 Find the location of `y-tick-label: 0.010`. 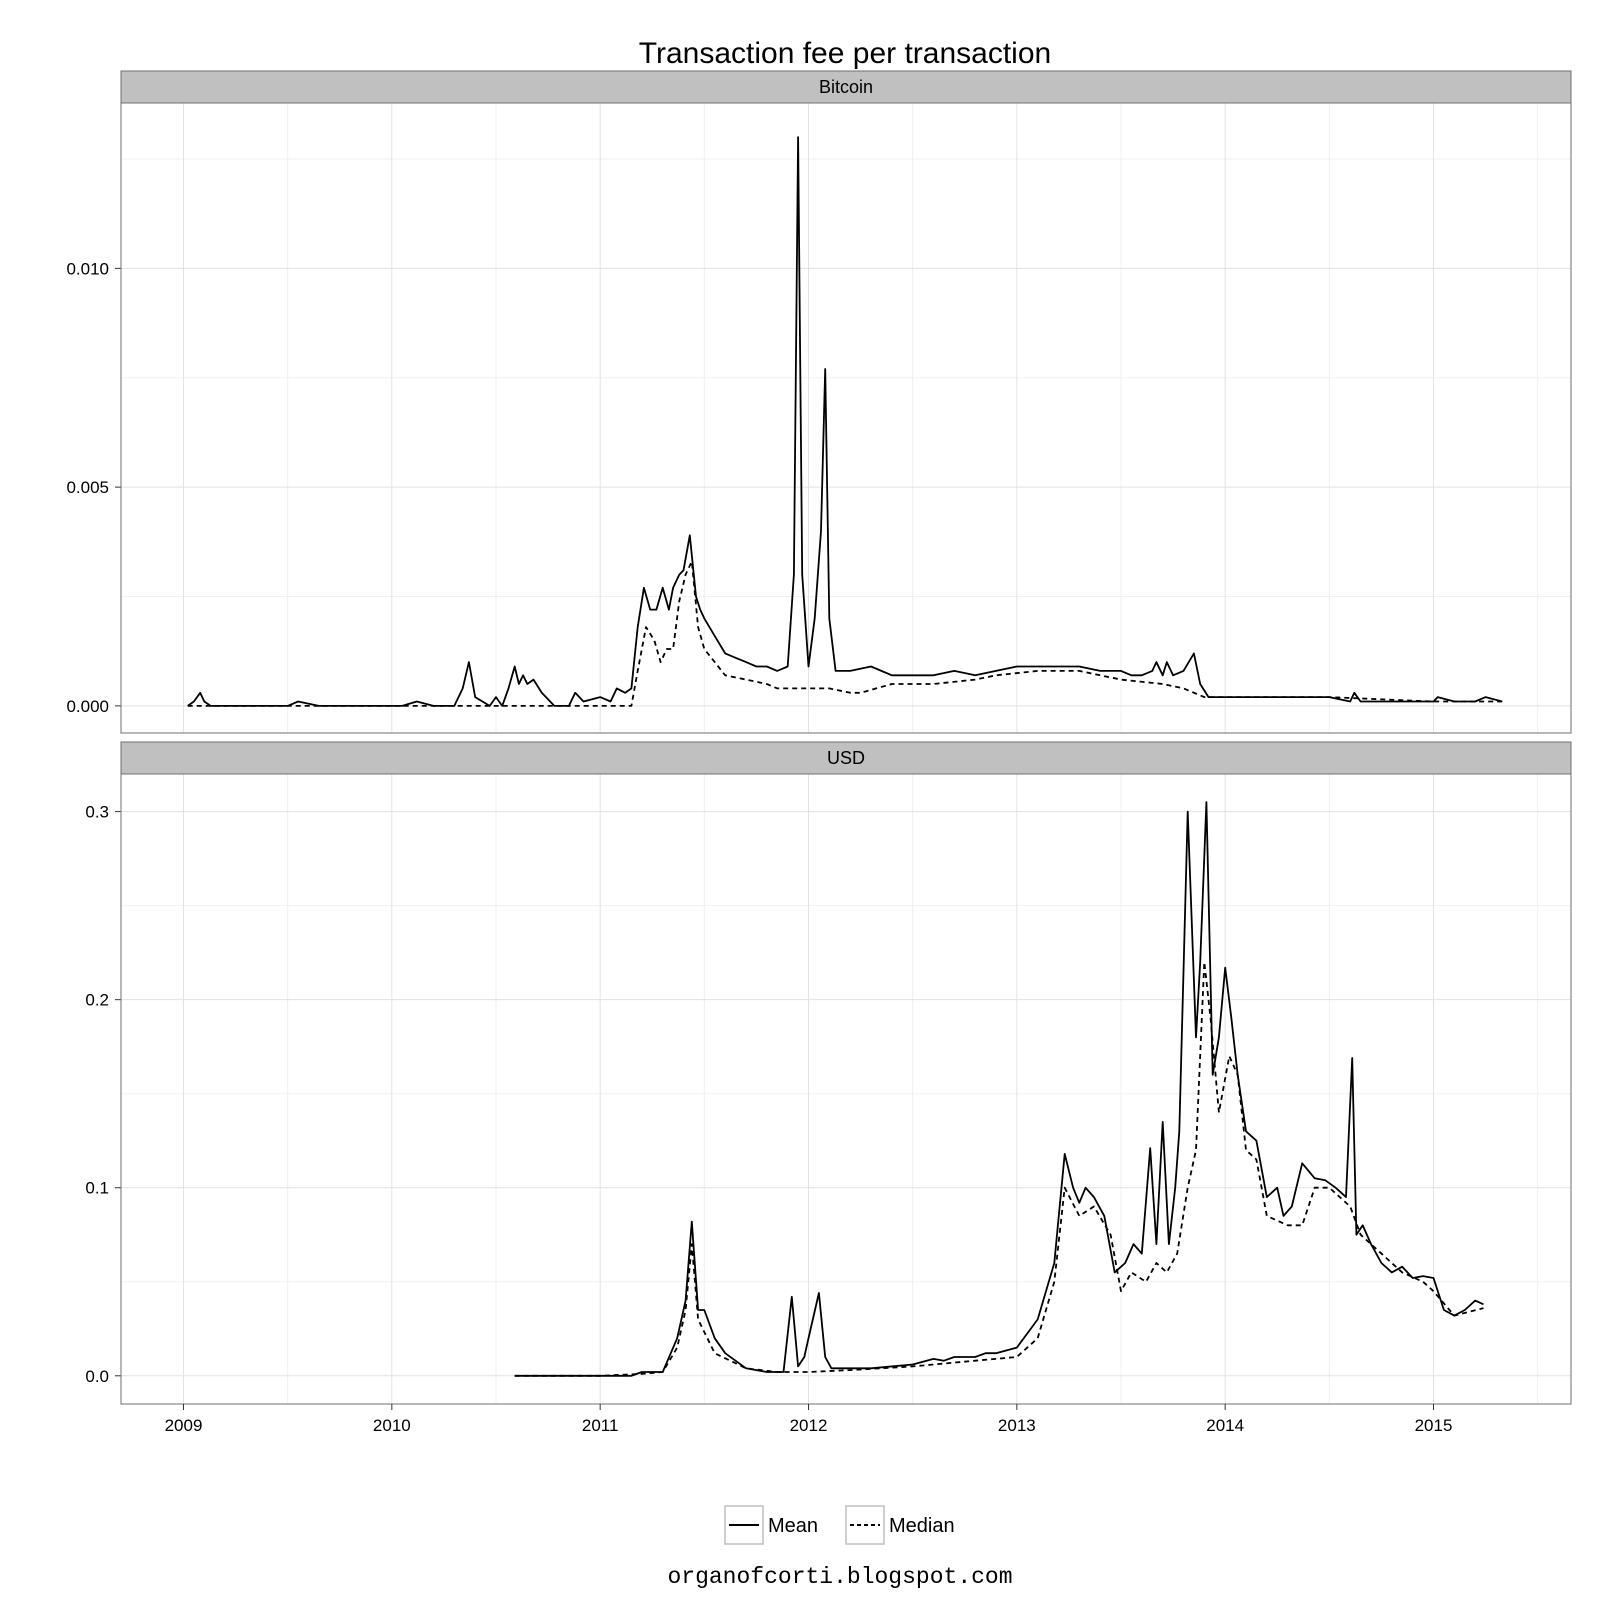

y-tick-label: 0.010 is located at coordinates (87, 268).